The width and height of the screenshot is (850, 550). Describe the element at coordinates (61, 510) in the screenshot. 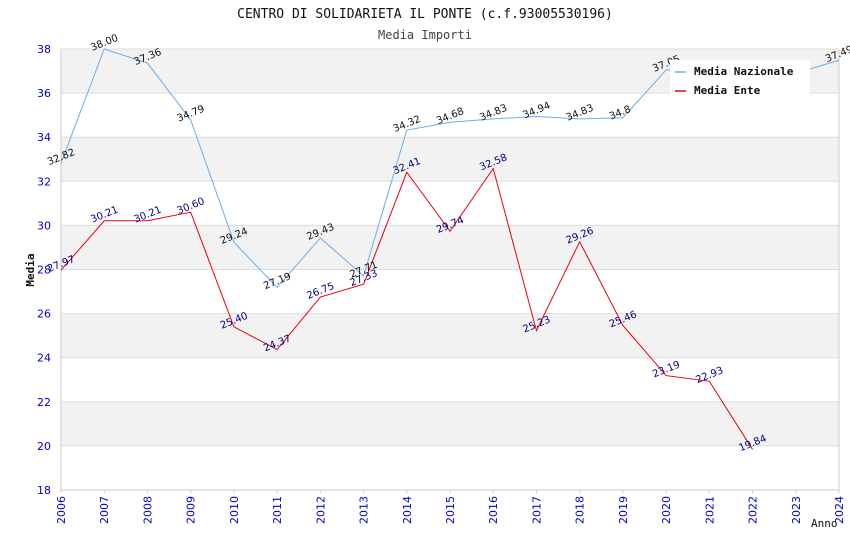

I see `x-tick-label: 2006` at that location.